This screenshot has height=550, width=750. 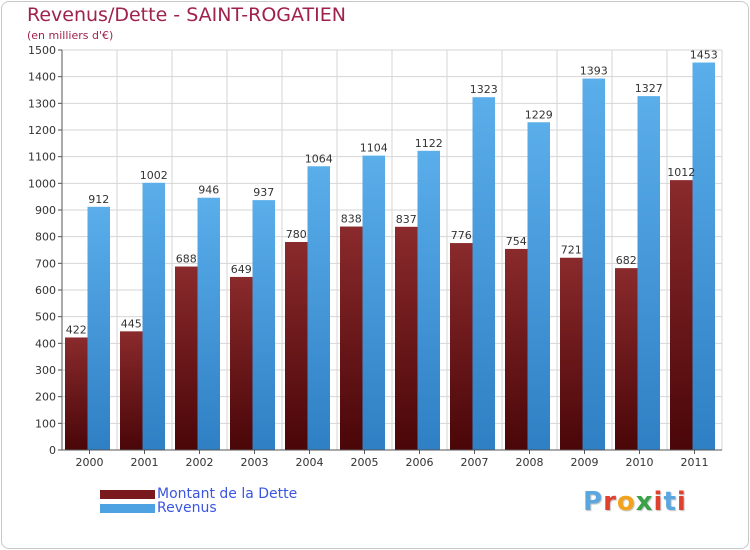 What do you see at coordinates (45, 370) in the screenshot?
I see `y-tick-label: 300` at bounding box center [45, 370].